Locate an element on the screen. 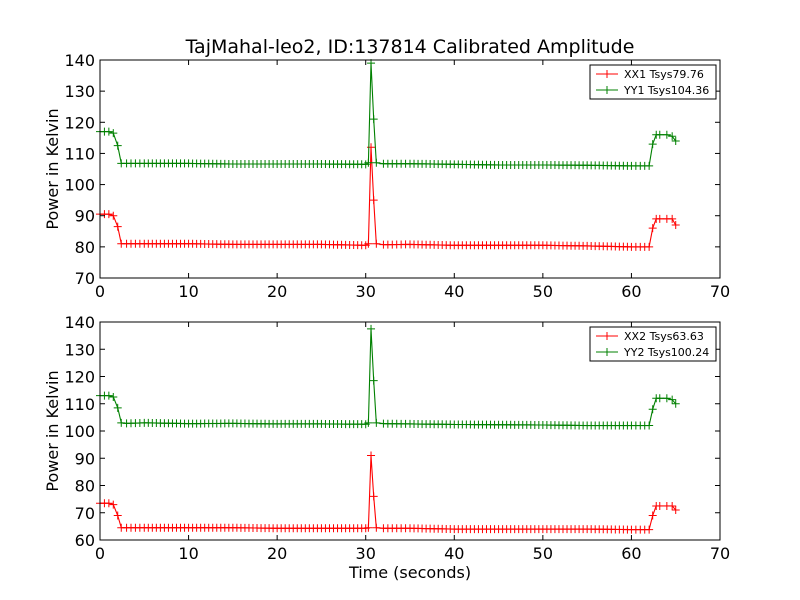  legend-entry: XX2 Tsys63.63 is located at coordinates (664, 336).